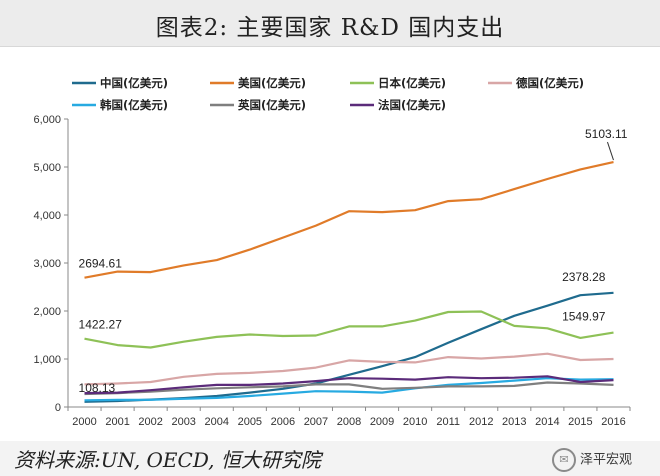 The width and height of the screenshot is (660, 476). What do you see at coordinates (330, 28) in the screenshot?
I see `chart-title: 图表2: 主要国家 R&D 国内支出` at bounding box center [330, 28].